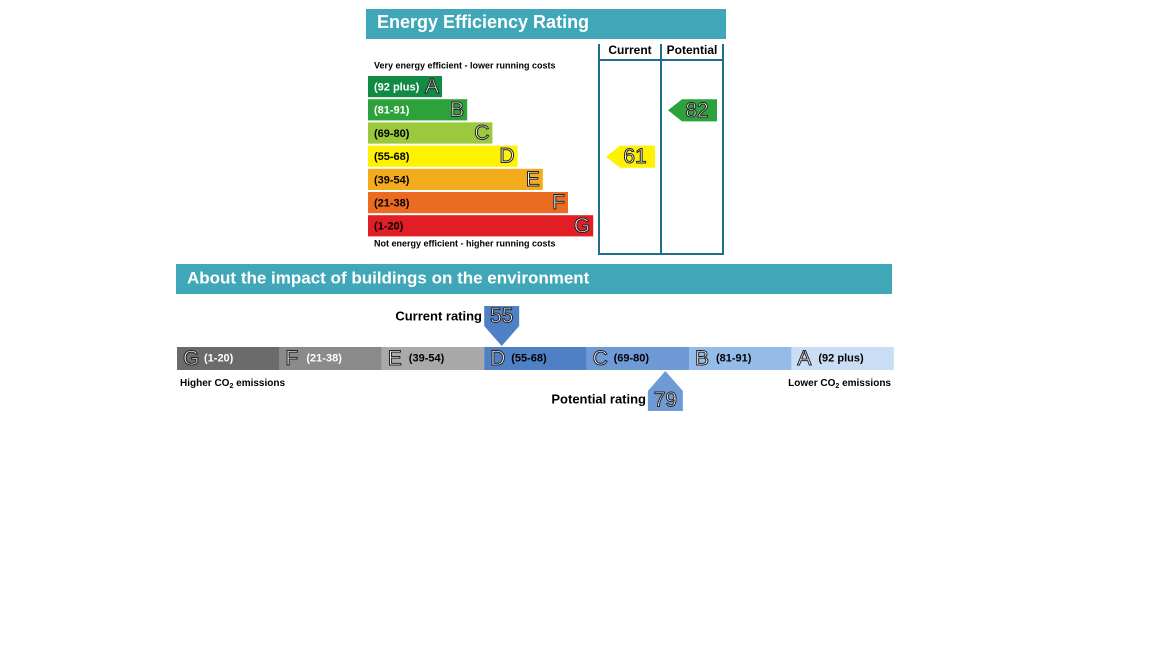 Image resolution: width=1152 pixels, height=648 pixels. What do you see at coordinates (438, 315) in the screenshot?
I see `current-label: Current rating` at bounding box center [438, 315].